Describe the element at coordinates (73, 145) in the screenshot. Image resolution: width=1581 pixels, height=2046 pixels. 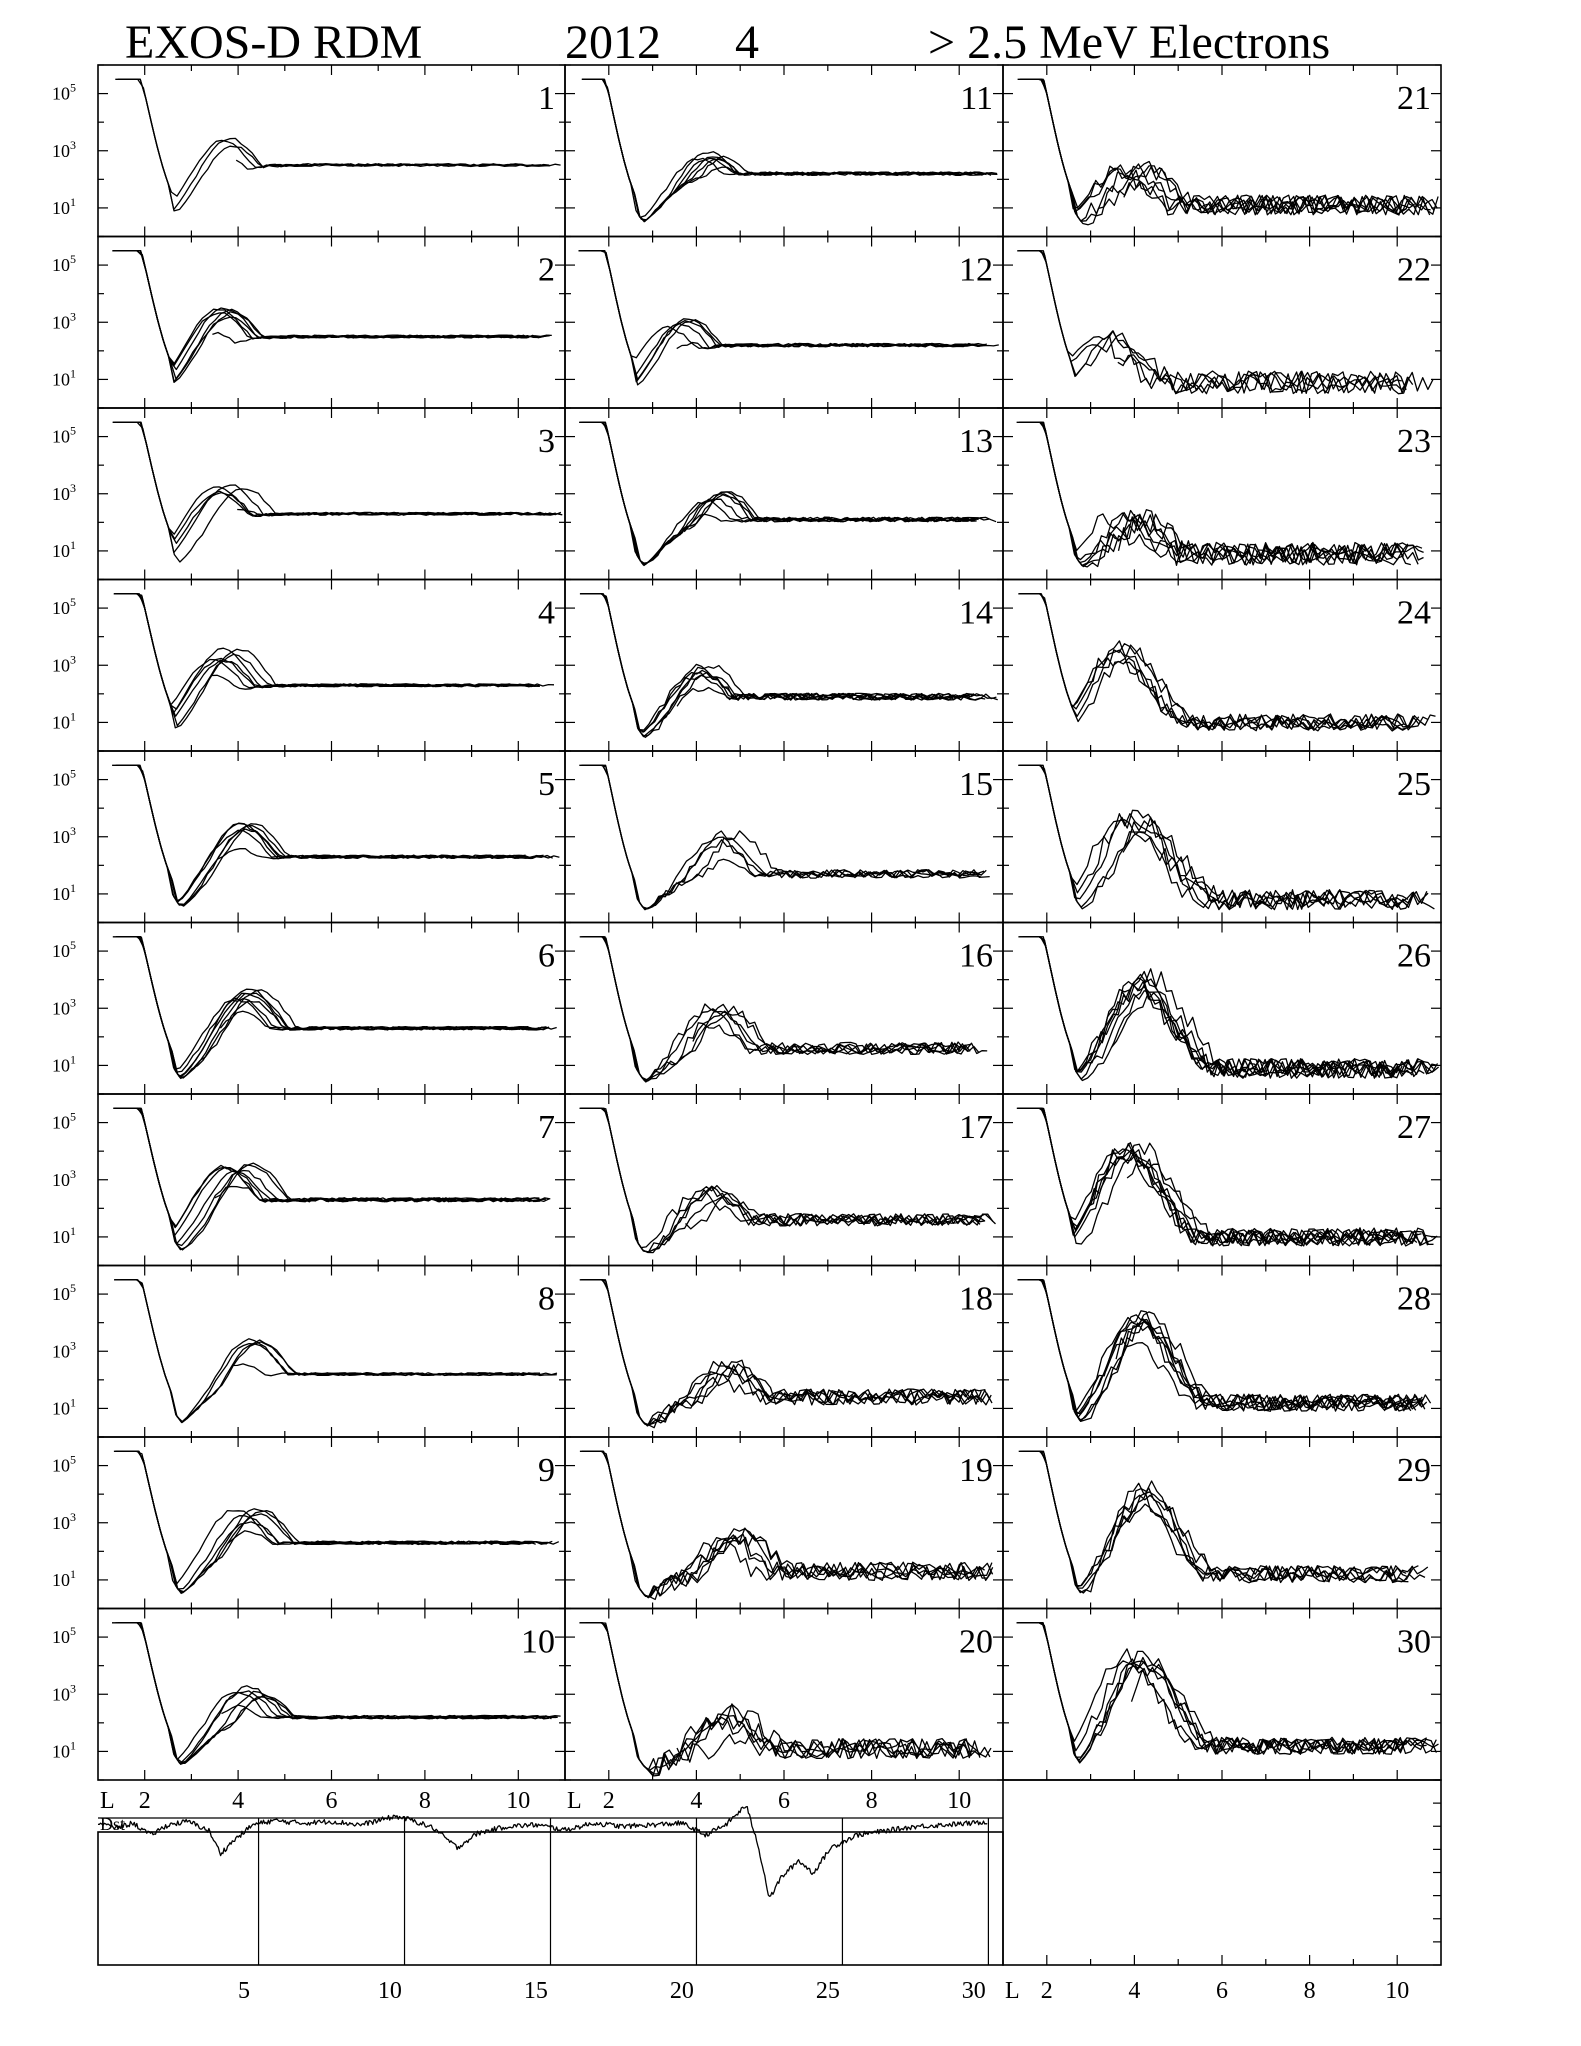
I see `y-tick-exponent: 3` at that location.